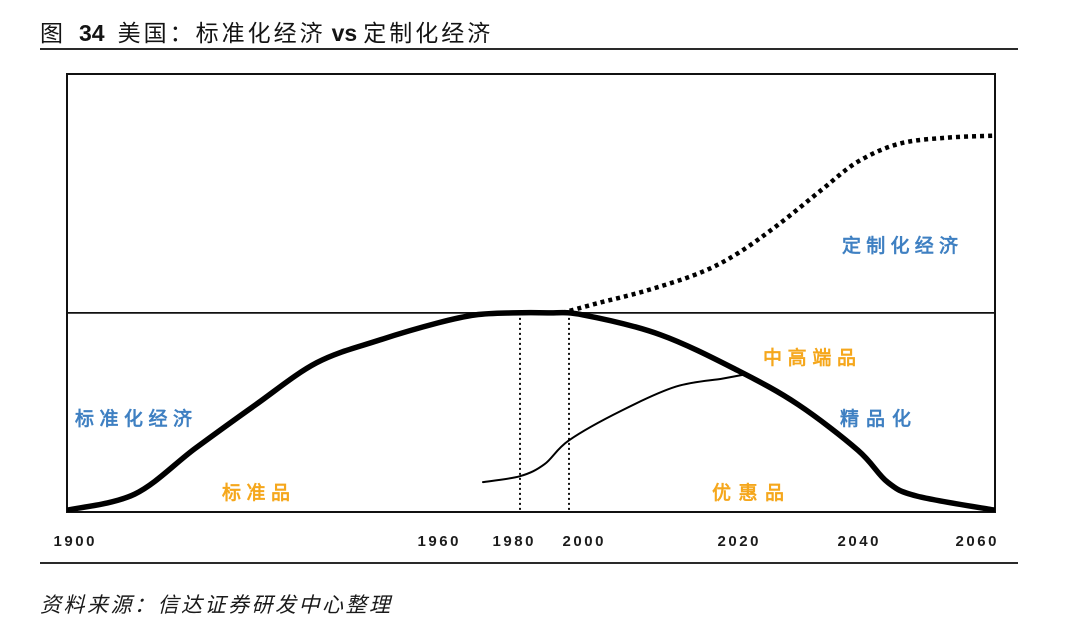 The width and height of the screenshot is (1080, 641). Describe the element at coordinates (976, 541) in the screenshot. I see `x-tick-label: 2060` at that location.